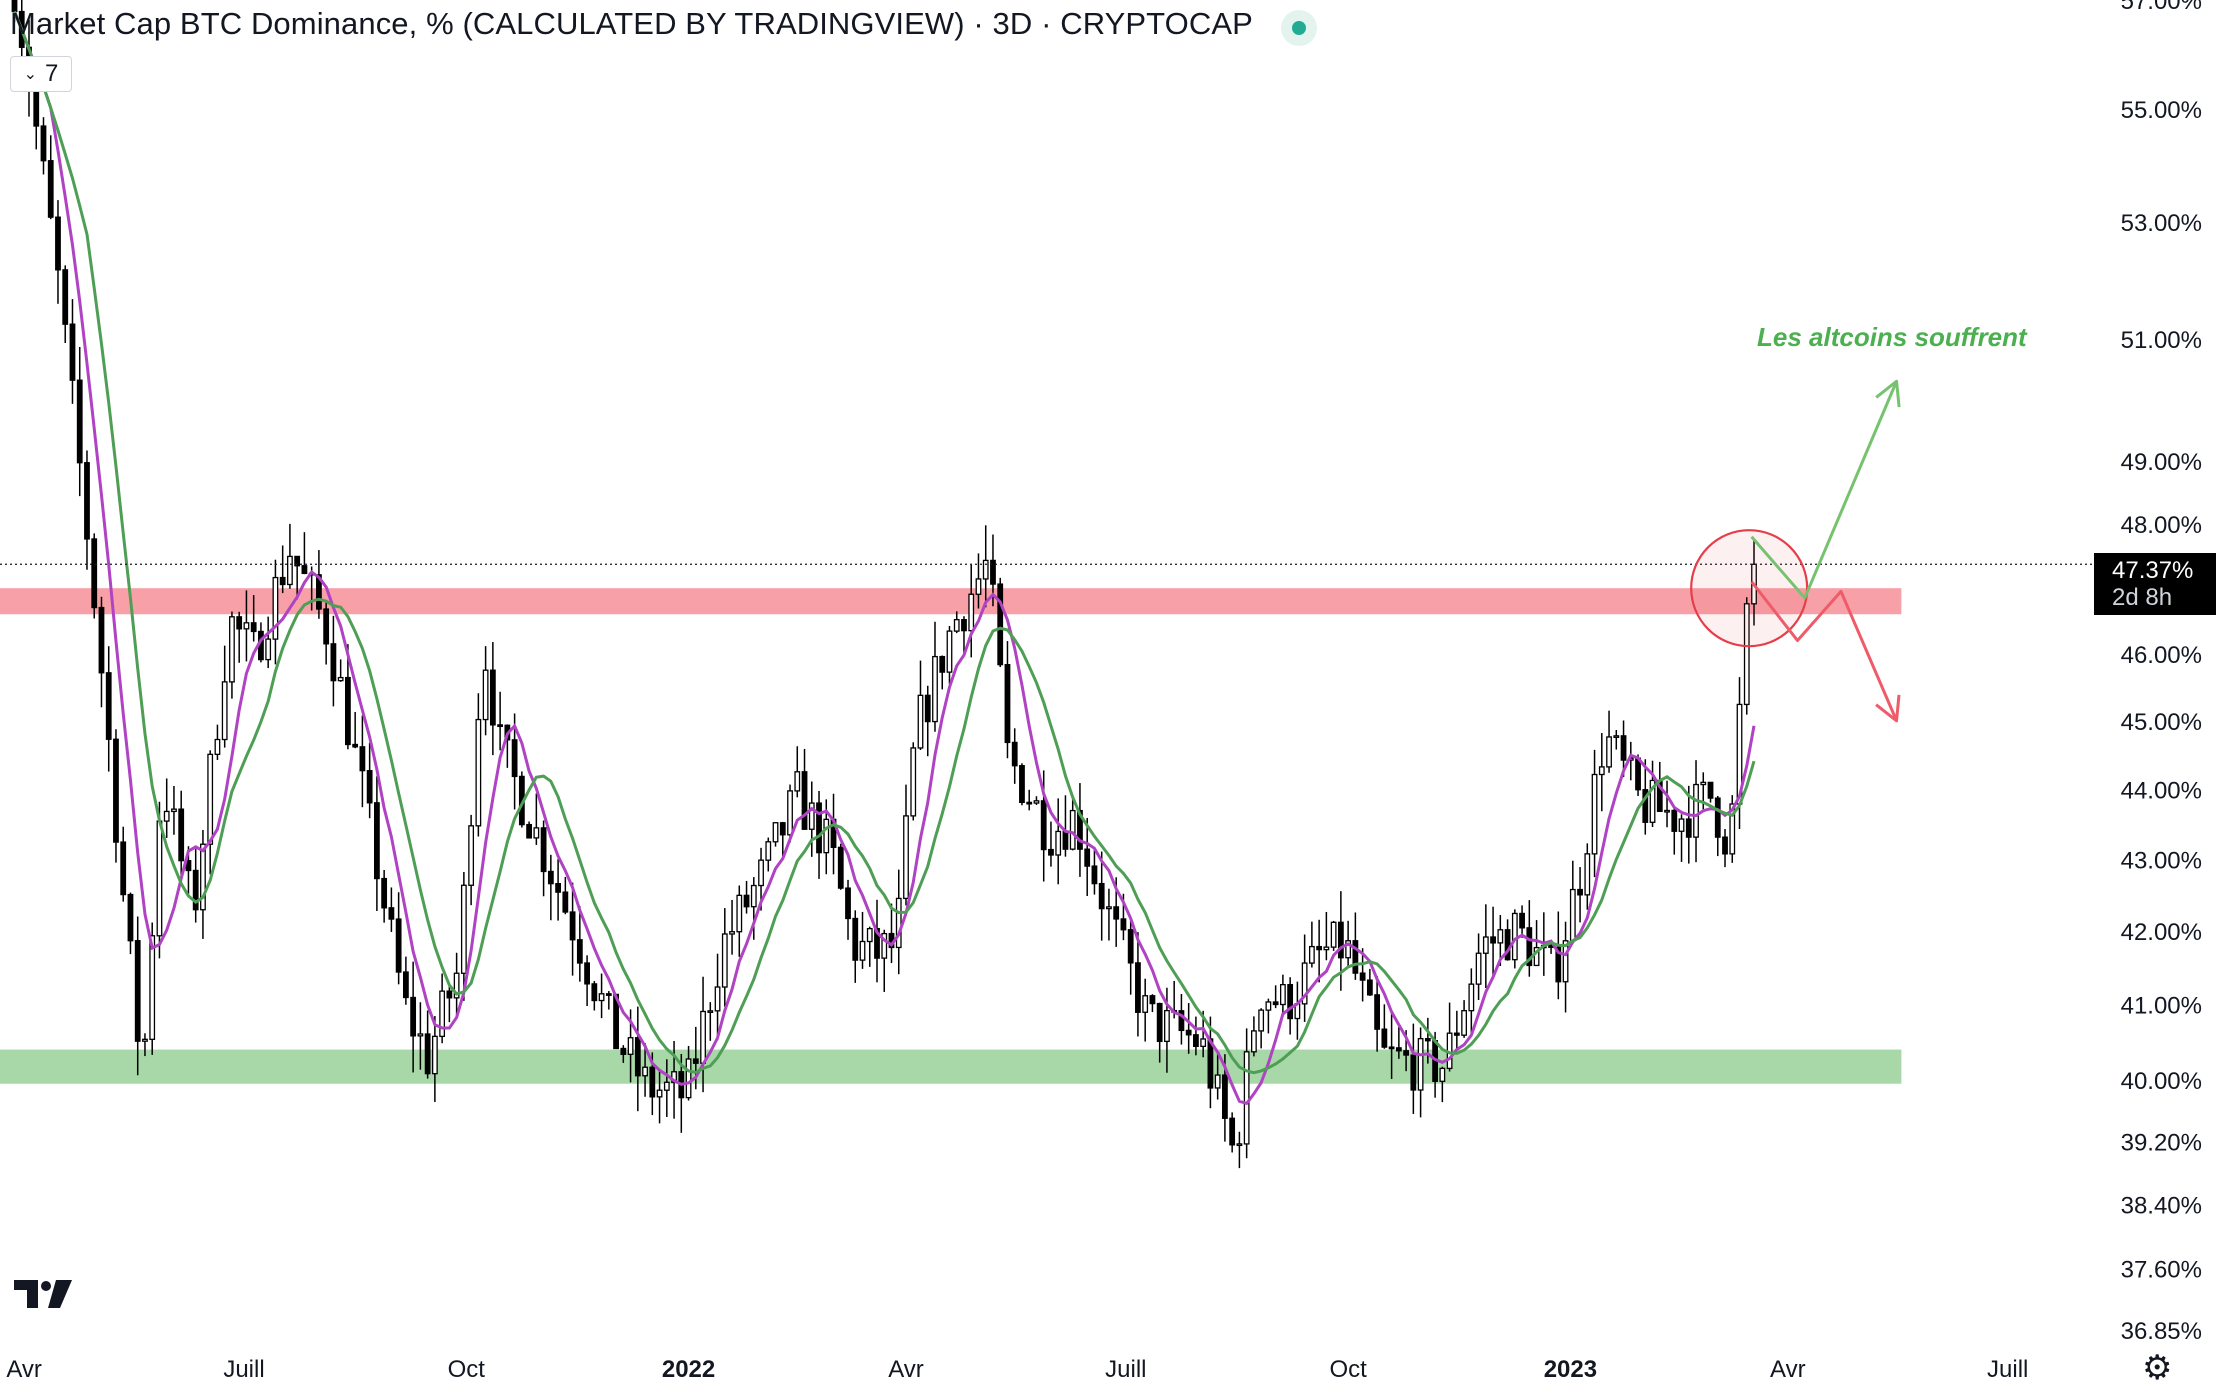 This screenshot has height=1395, width=2223. What do you see at coordinates (951, 601) in the screenshot?
I see `resistance-zone` at bounding box center [951, 601].